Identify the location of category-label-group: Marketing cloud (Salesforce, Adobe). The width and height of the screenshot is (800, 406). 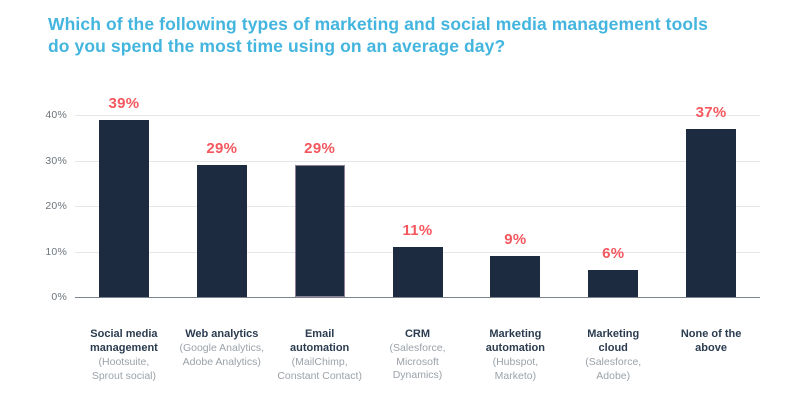
(613, 355).